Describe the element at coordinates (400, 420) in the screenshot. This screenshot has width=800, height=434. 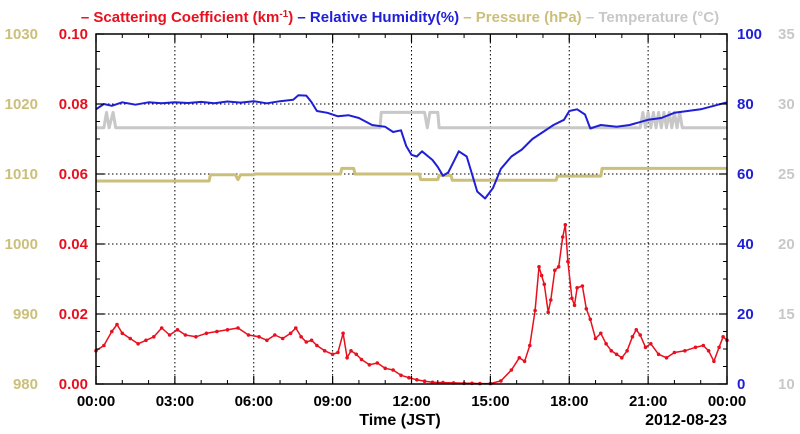
I see `x-axis-label: Time (JST)` at that location.